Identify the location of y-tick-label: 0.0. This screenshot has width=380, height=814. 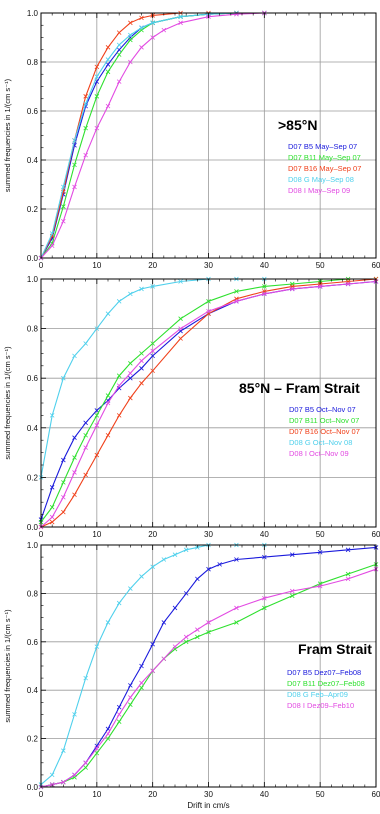
(33, 787).